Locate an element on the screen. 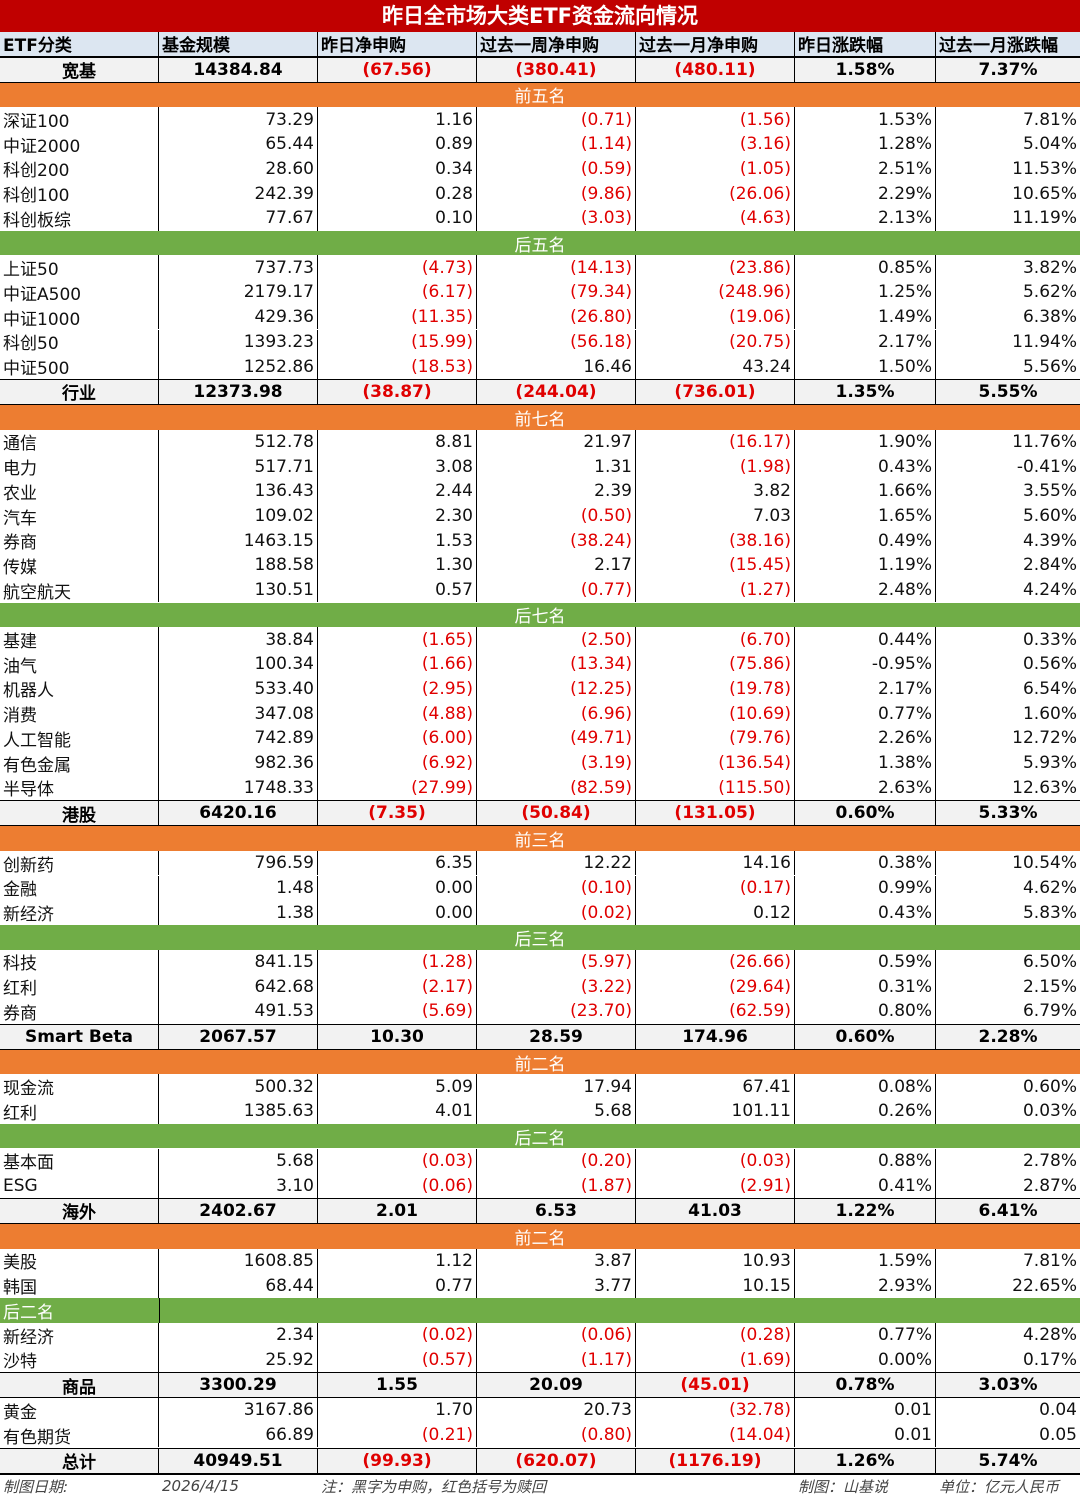  summary-cell-2: (7.35) is located at coordinates (397, 813).